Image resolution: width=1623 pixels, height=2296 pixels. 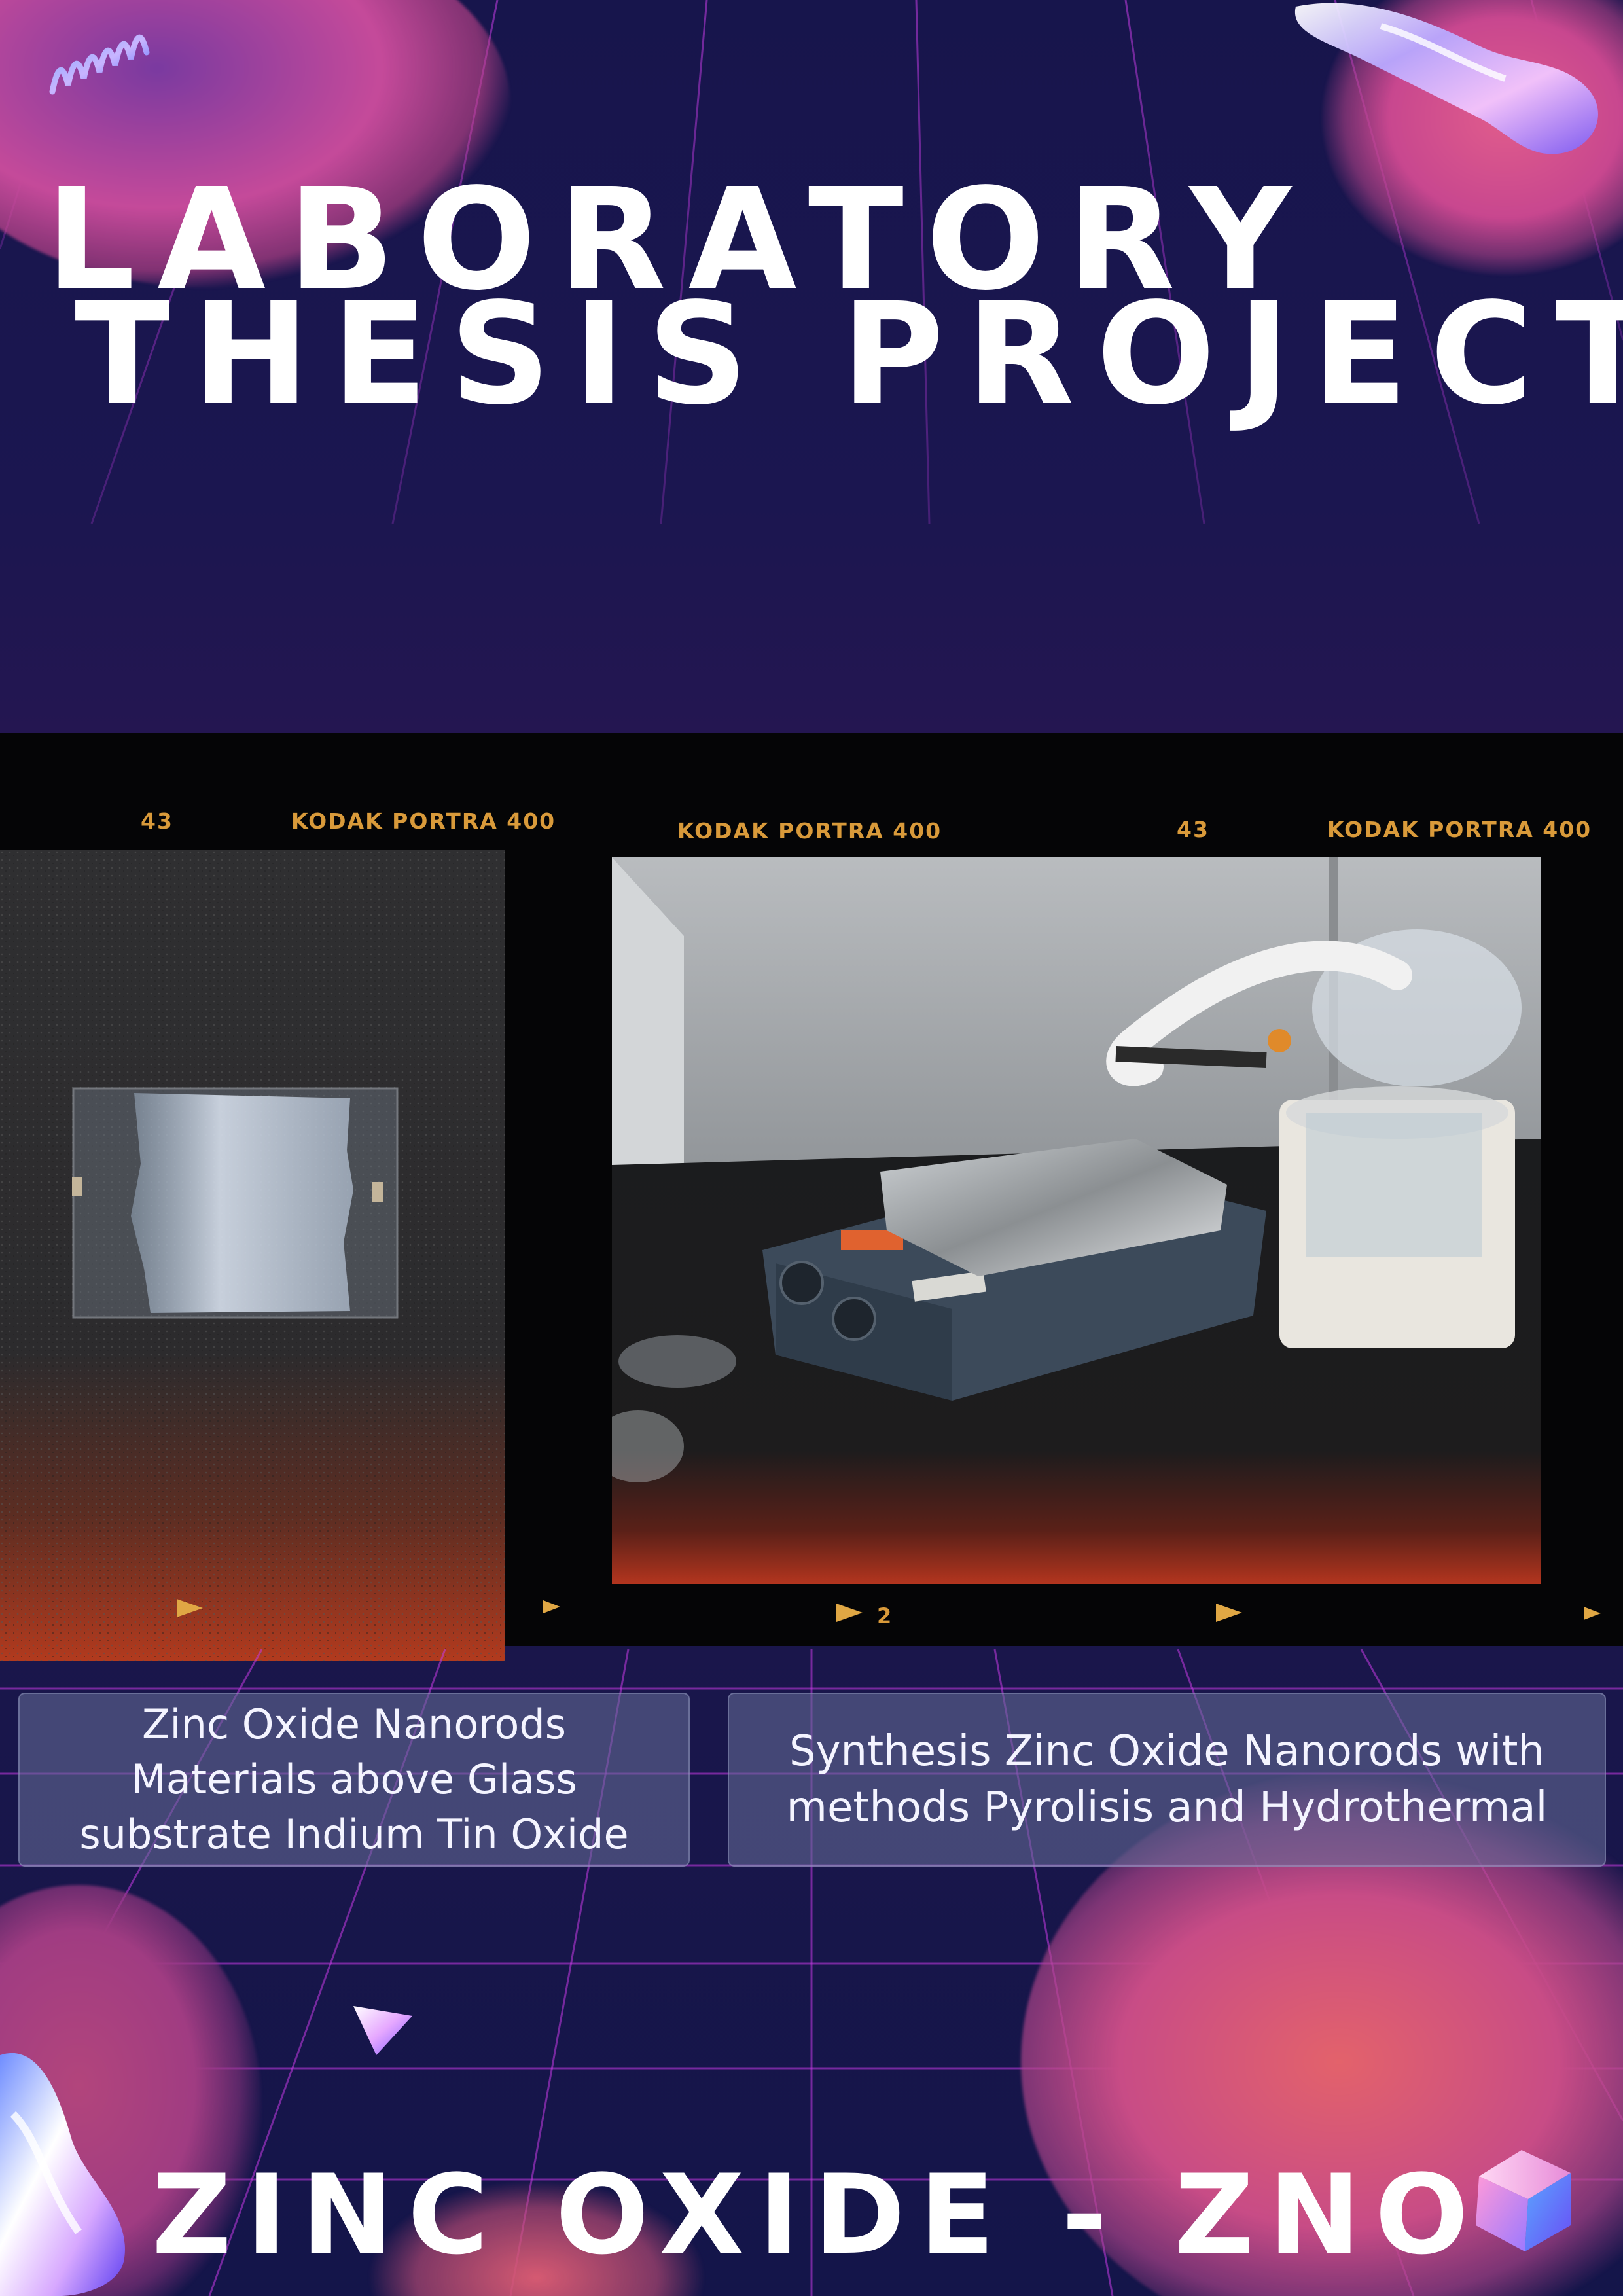 I want to click on title-line-1: LABORATORY, so click(x=679, y=239).